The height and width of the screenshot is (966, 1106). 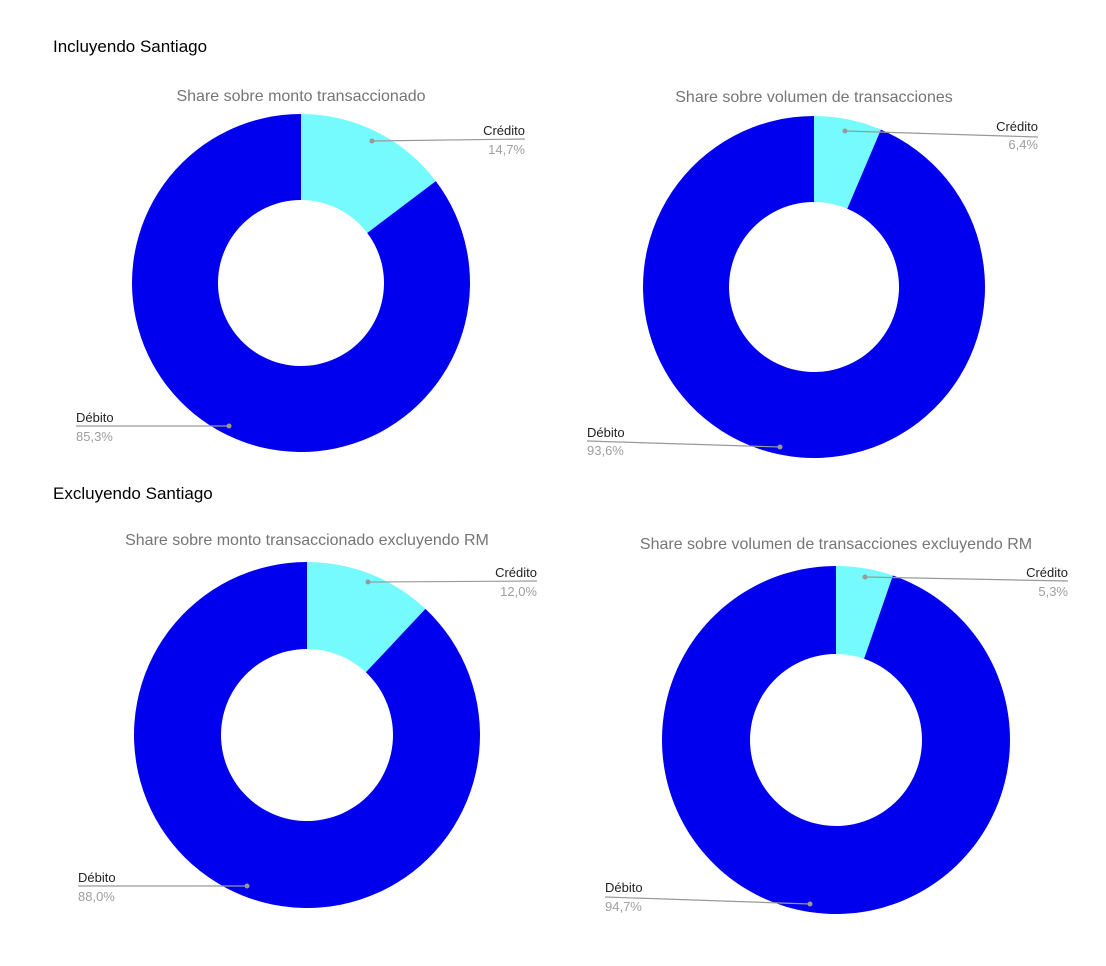 I want to click on section-heading-excluyendo: Excluyendo Santiago, so click(x=133, y=493).